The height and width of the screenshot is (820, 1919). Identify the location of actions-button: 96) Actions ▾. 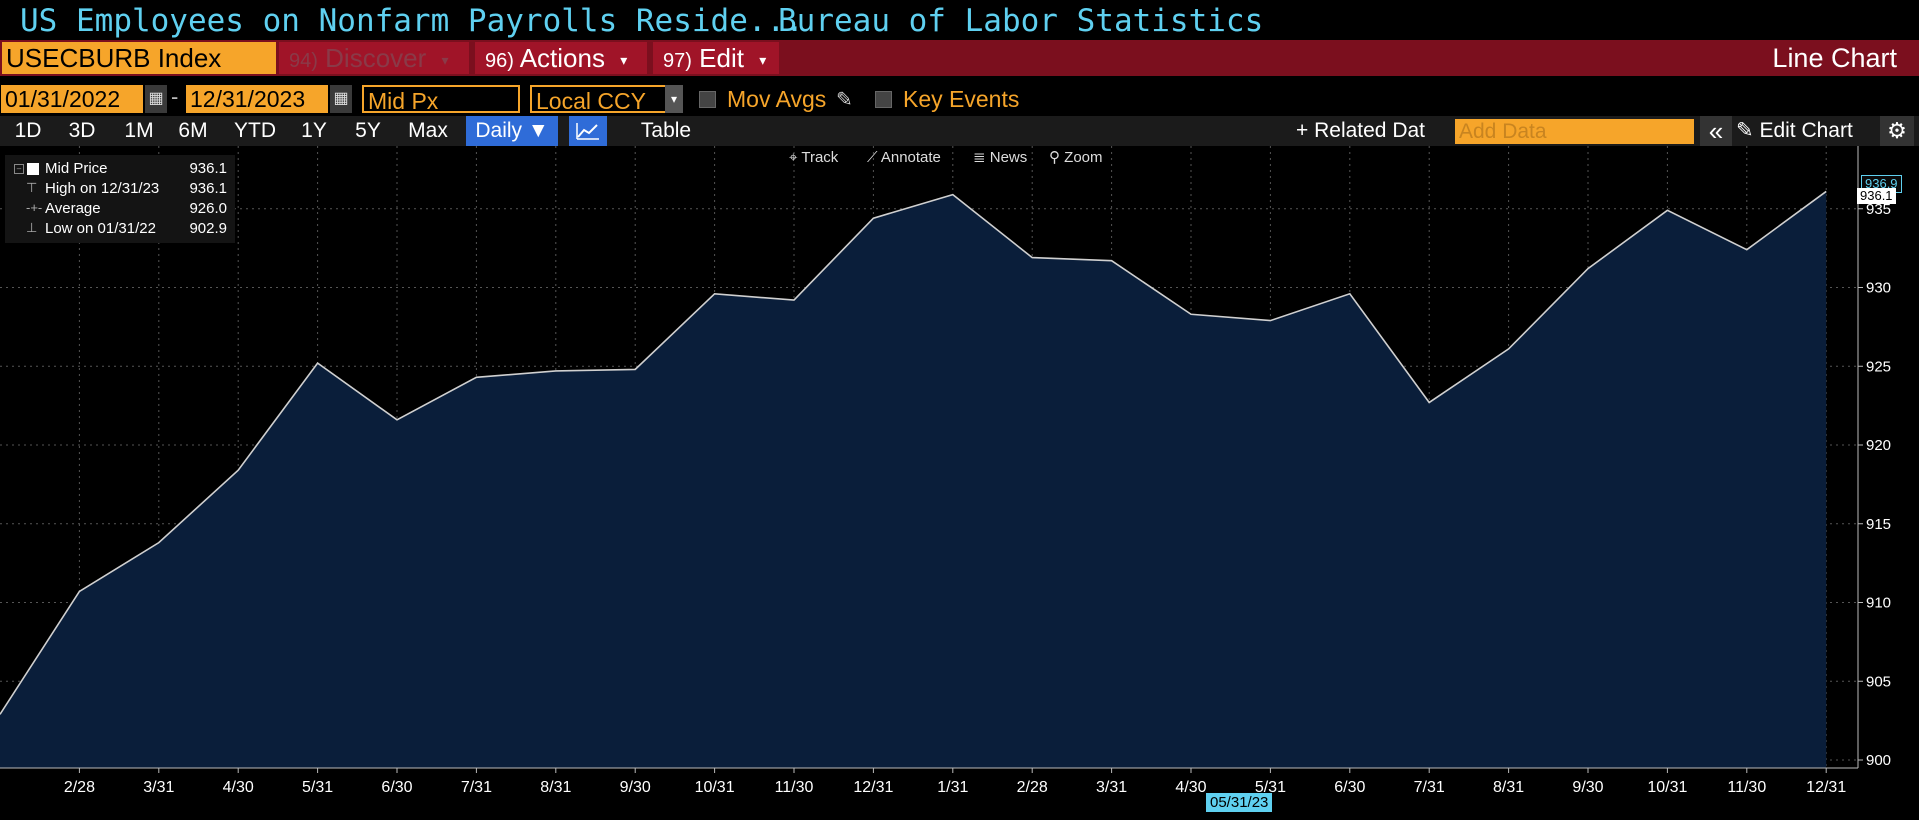
(561, 58).